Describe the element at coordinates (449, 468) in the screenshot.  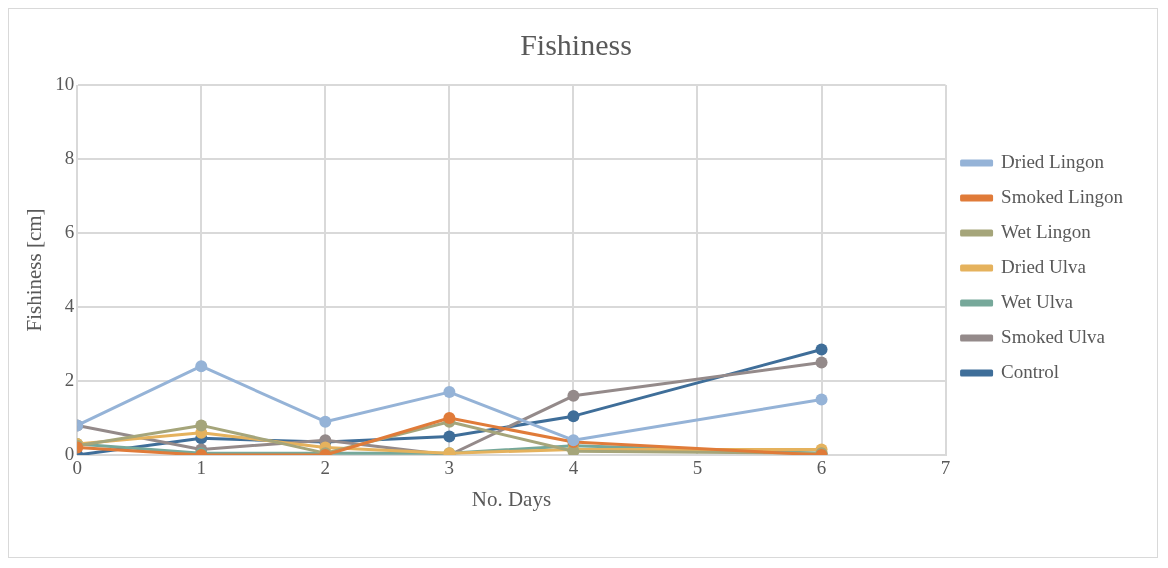
I see `x-tick-label: 3` at that location.